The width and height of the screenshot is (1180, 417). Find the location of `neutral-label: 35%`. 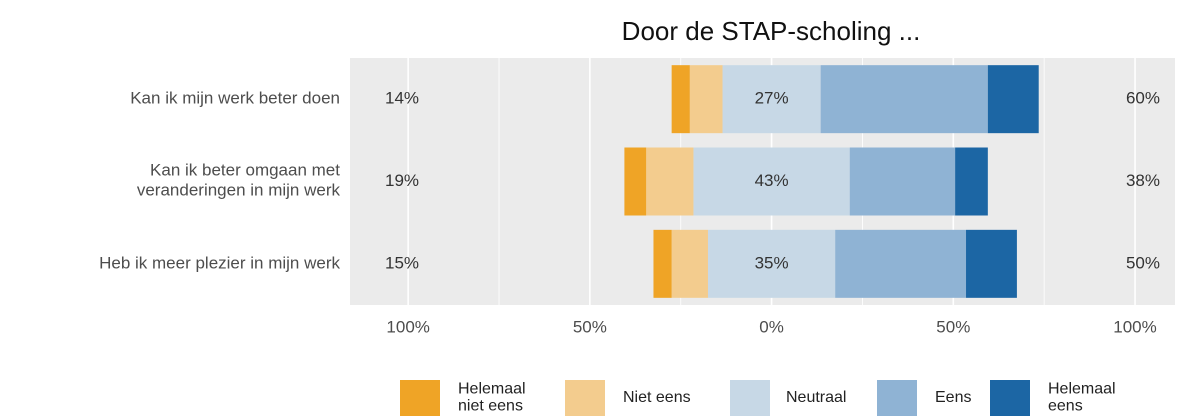

neutral-label: 35% is located at coordinates (772, 262).